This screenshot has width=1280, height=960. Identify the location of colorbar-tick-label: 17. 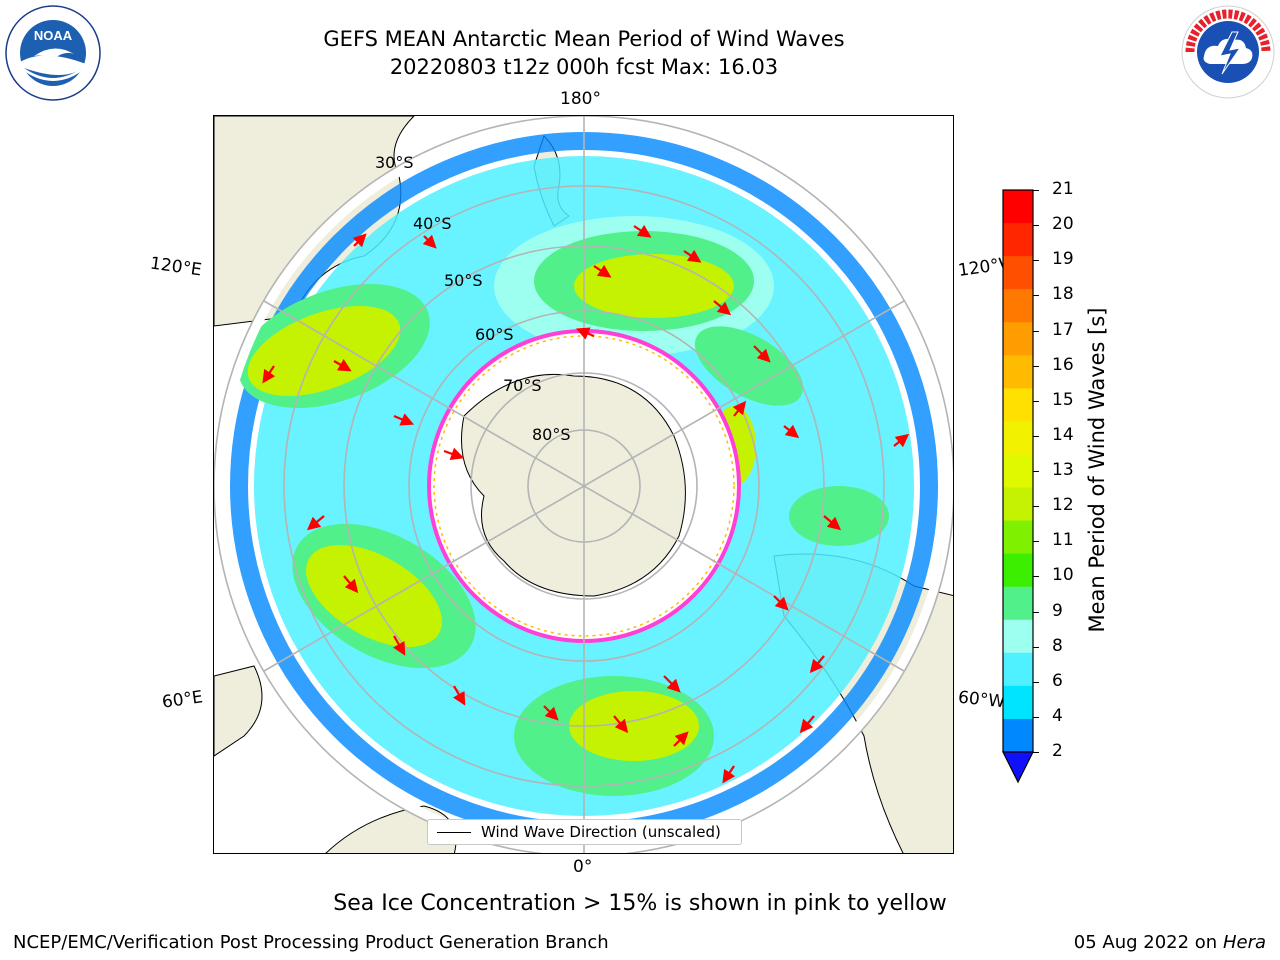
(1063, 329).